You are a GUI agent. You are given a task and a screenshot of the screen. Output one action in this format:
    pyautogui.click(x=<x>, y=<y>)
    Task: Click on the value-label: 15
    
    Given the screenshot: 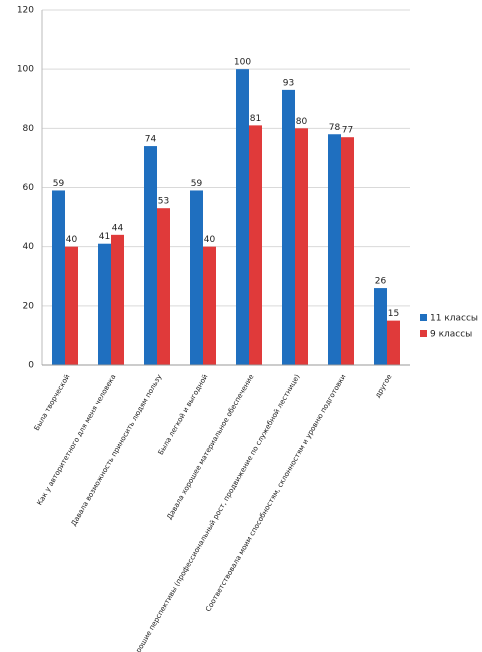 What is the action you would take?
    pyautogui.click(x=393, y=314)
    